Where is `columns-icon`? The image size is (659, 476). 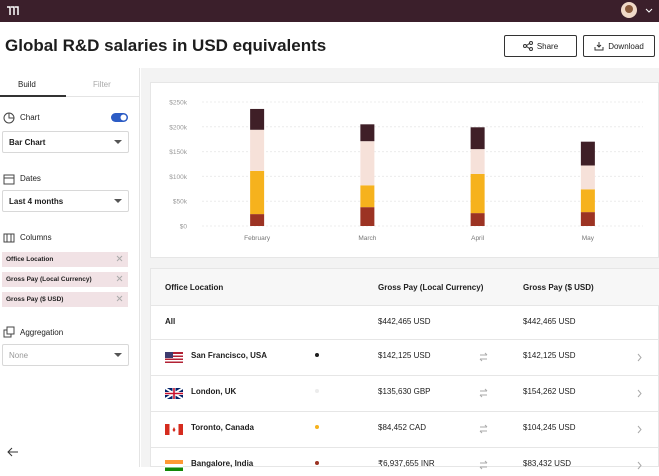
columns-icon is located at coordinates (9, 238).